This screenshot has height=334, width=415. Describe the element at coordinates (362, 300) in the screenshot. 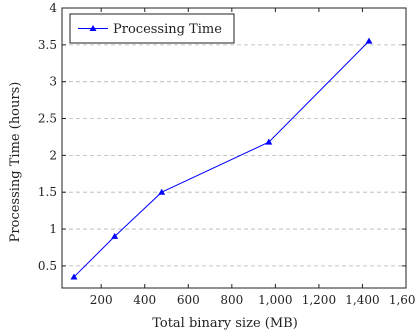

I see `x-tick-label: 1,400` at that location.